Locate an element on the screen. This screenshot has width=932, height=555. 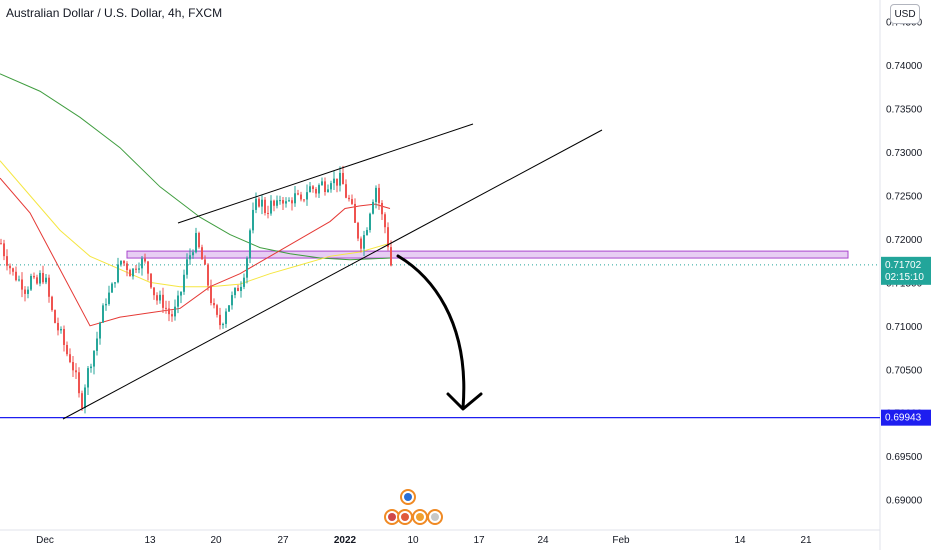
y-tick-label: 0.73000 is located at coordinates (904, 153).